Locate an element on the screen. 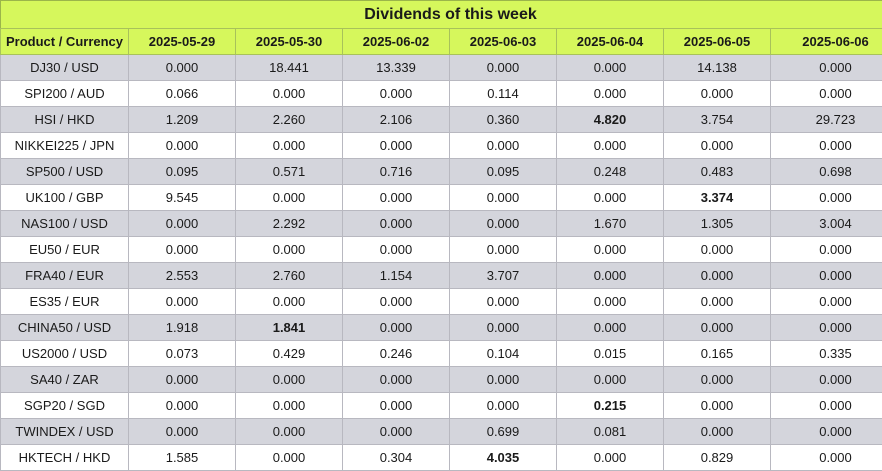 The width and height of the screenshot is (882, 471). header-date: 2025-05-30 is located at coordinates (289, 42).